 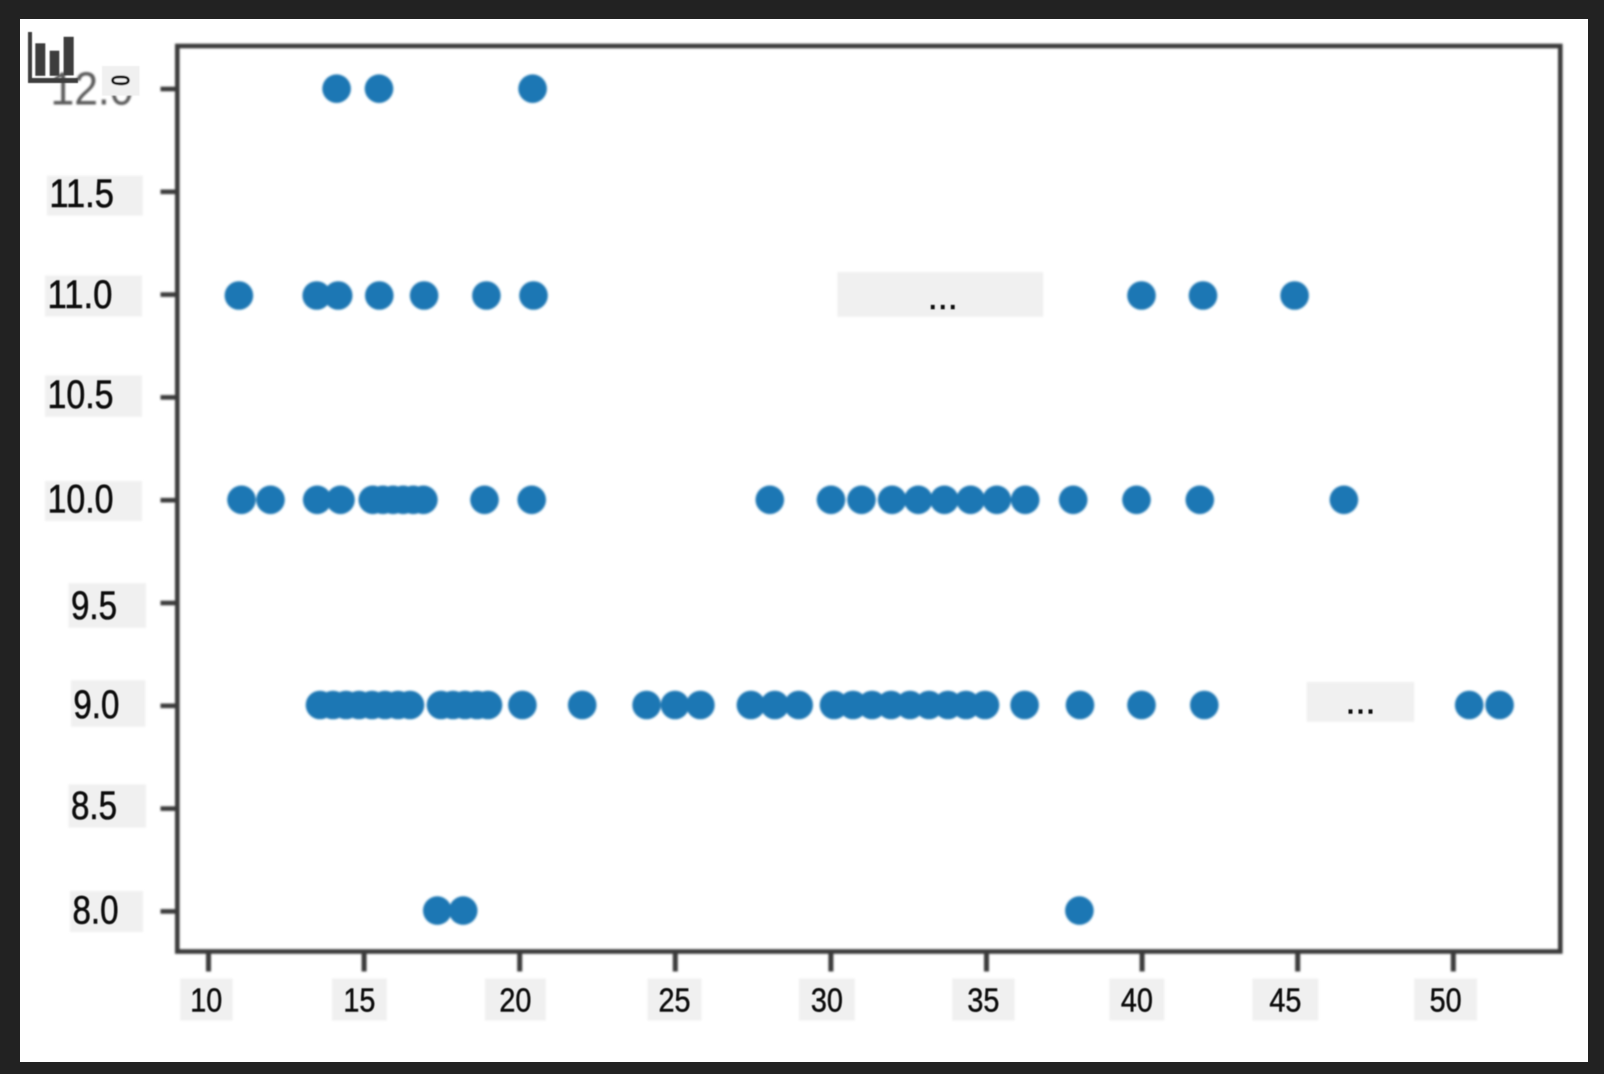 I want to click on svg-text: 8.5, so click(x=94, y=806).